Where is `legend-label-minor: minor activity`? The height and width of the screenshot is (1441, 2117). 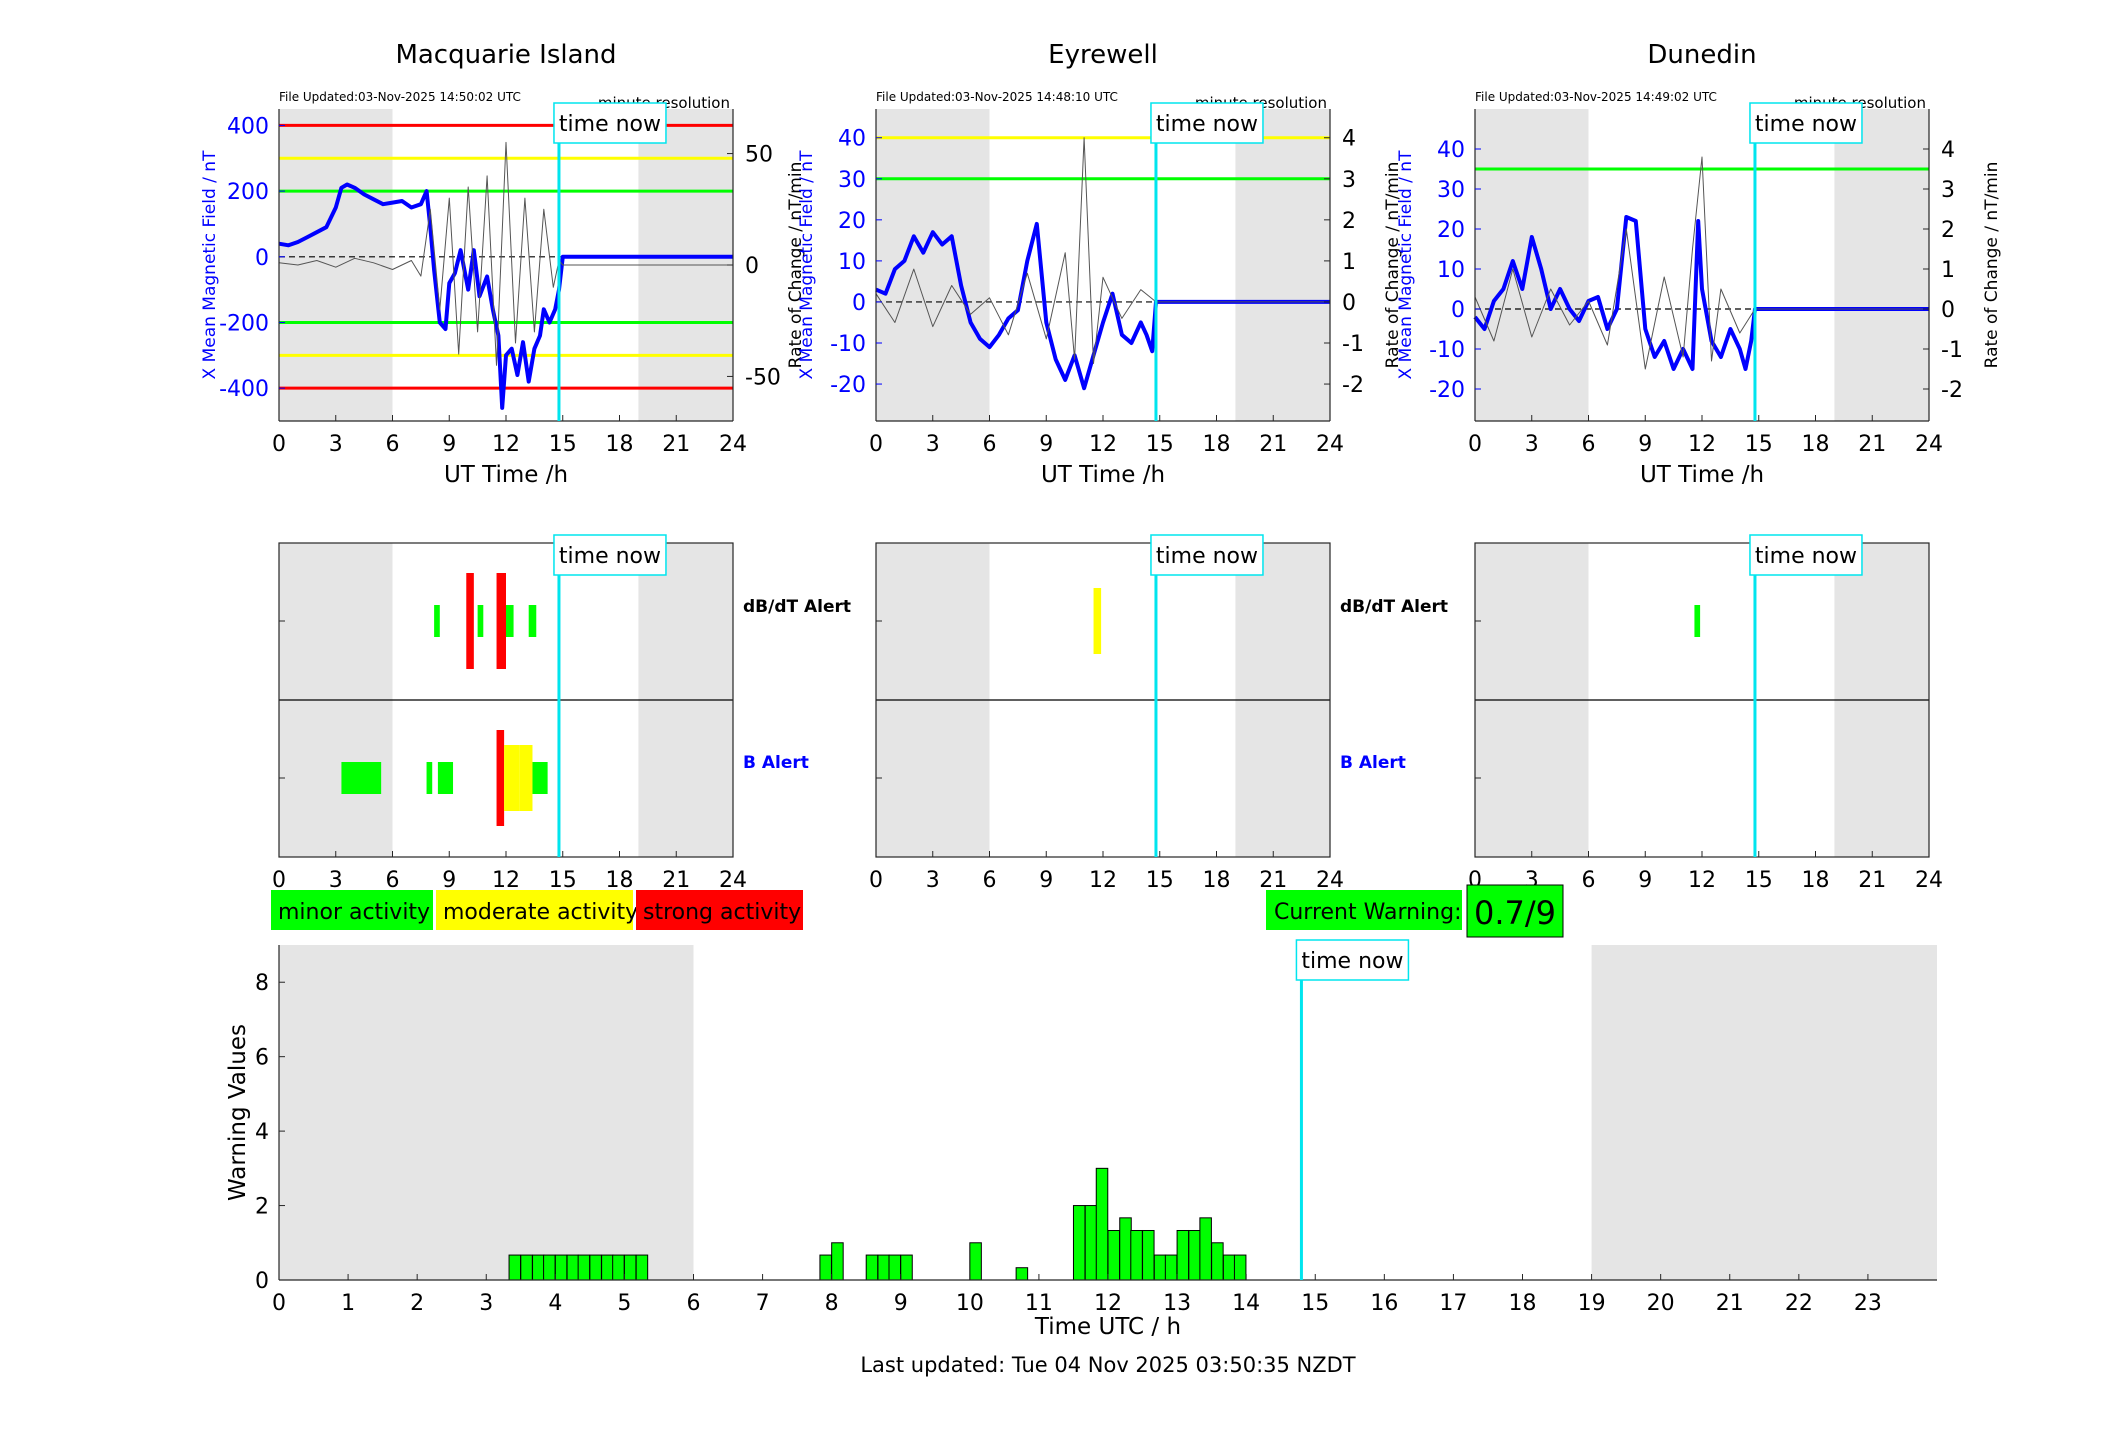
legend-label-minor: minor activity is located at coordinates (354, 912).